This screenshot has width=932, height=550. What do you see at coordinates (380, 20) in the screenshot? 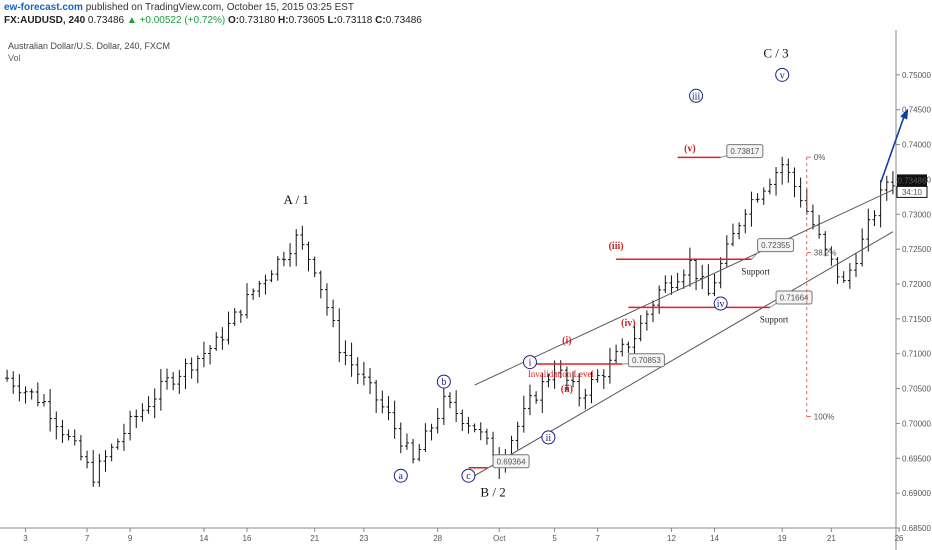
I see `close-label: C:` at bounding box center [380, 20].